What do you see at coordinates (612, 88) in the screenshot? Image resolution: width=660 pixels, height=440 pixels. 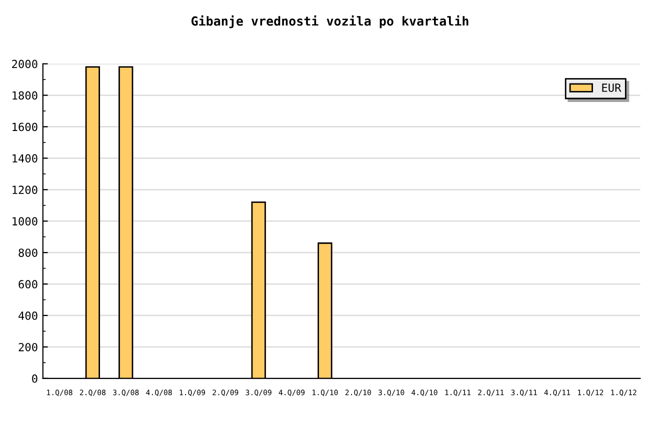 I see `legend-label: EUR` at bounding box center [612, 88].